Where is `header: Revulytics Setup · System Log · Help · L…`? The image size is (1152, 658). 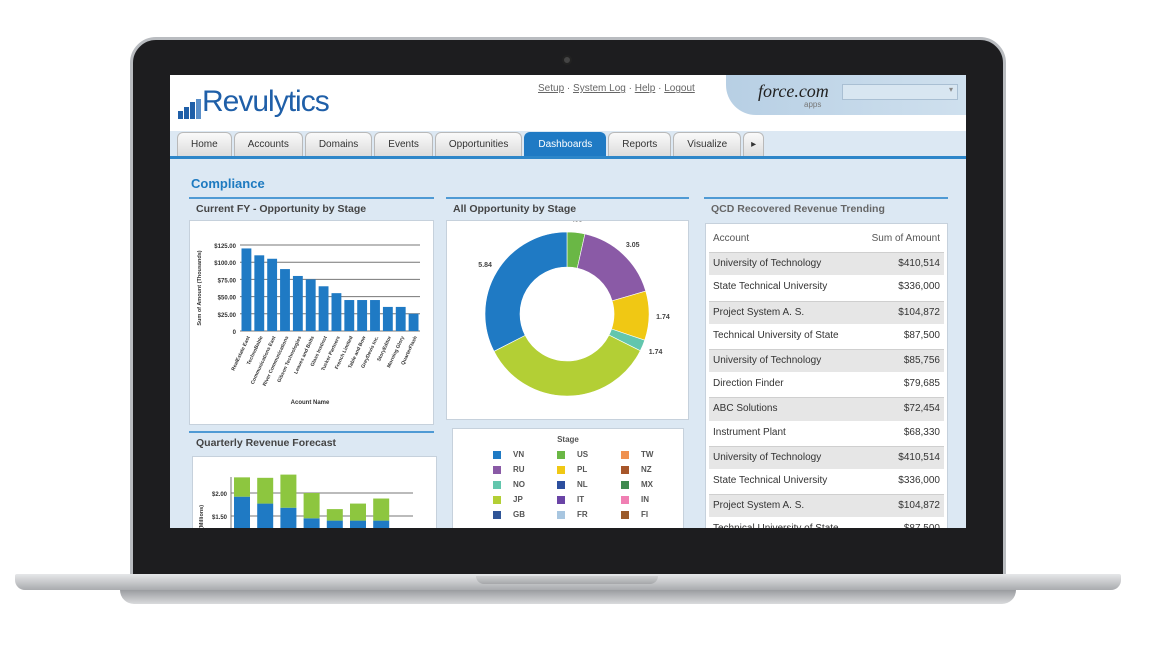 header: Revulytics Setup · System Log · Help · L… is located at coordinates (568, 103).